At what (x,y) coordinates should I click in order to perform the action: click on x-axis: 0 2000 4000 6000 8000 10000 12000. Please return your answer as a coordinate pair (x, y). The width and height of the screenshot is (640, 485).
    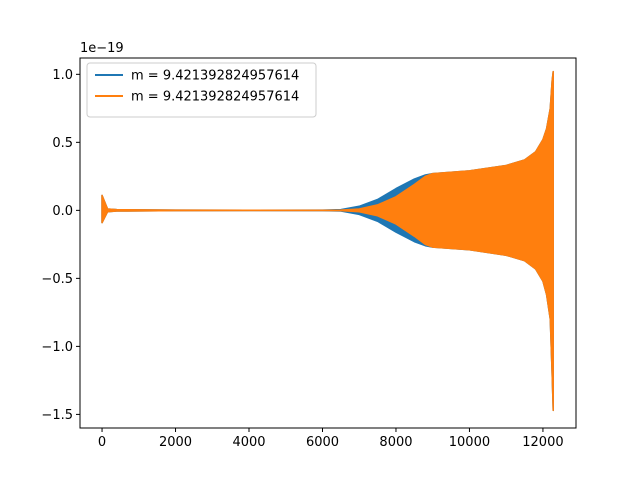
    Looking at the image, I should click on (331, 439).